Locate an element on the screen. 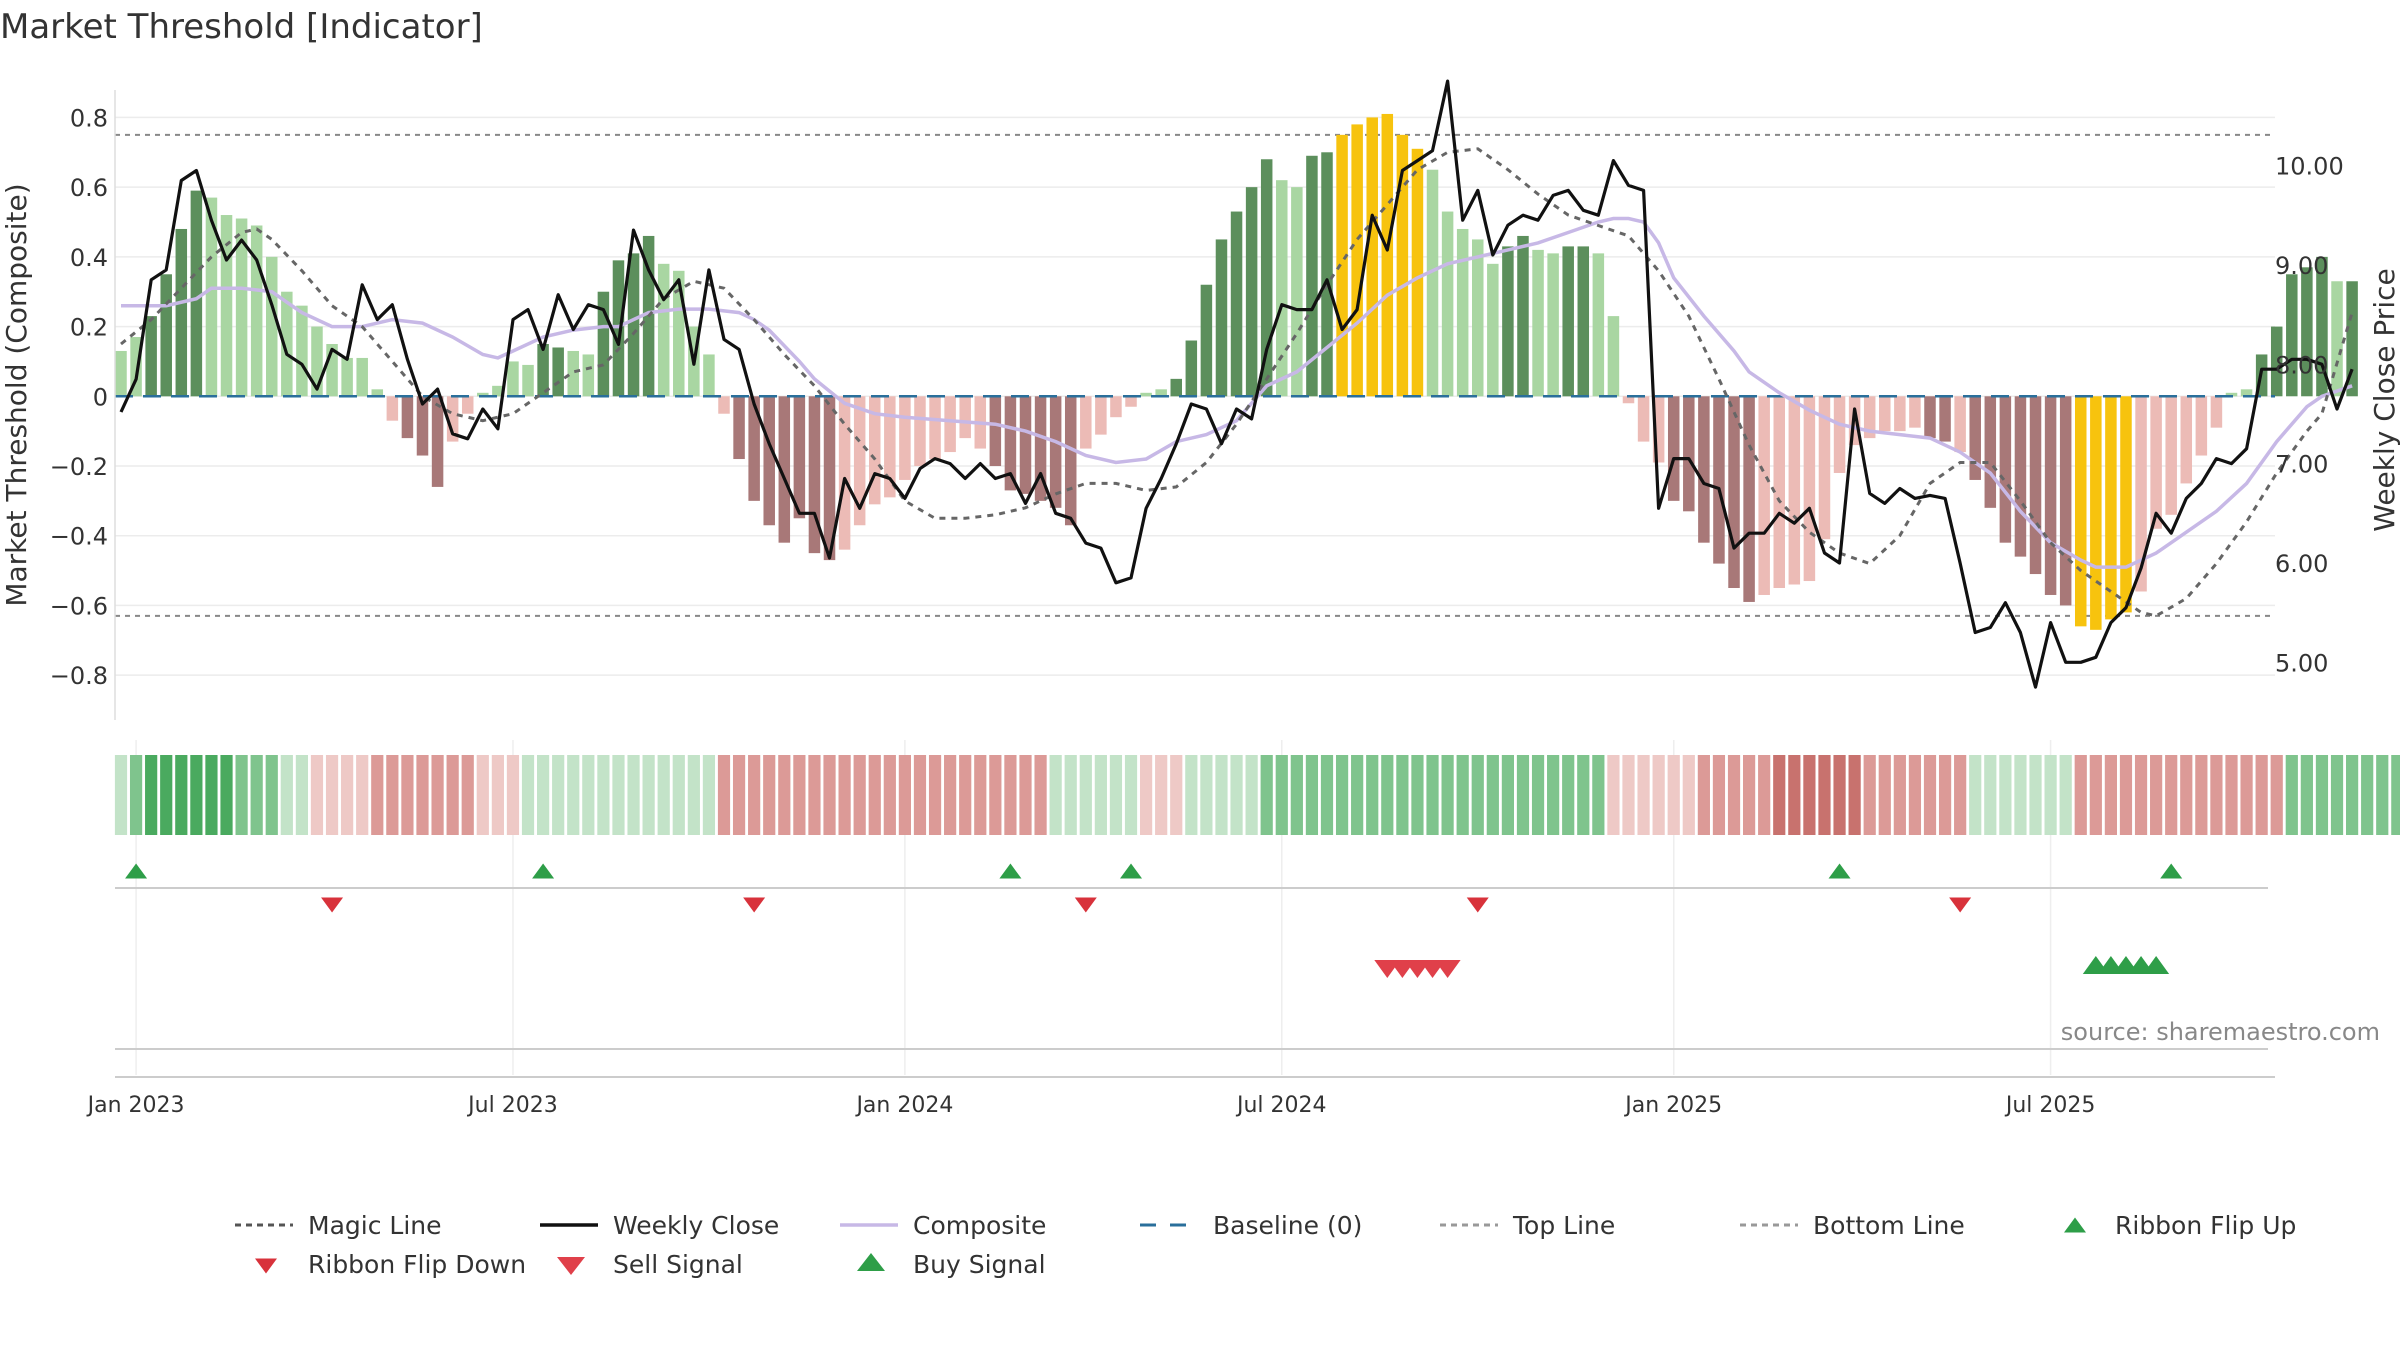  legend-item: Magic Line is located at coordinates (338, 1225).